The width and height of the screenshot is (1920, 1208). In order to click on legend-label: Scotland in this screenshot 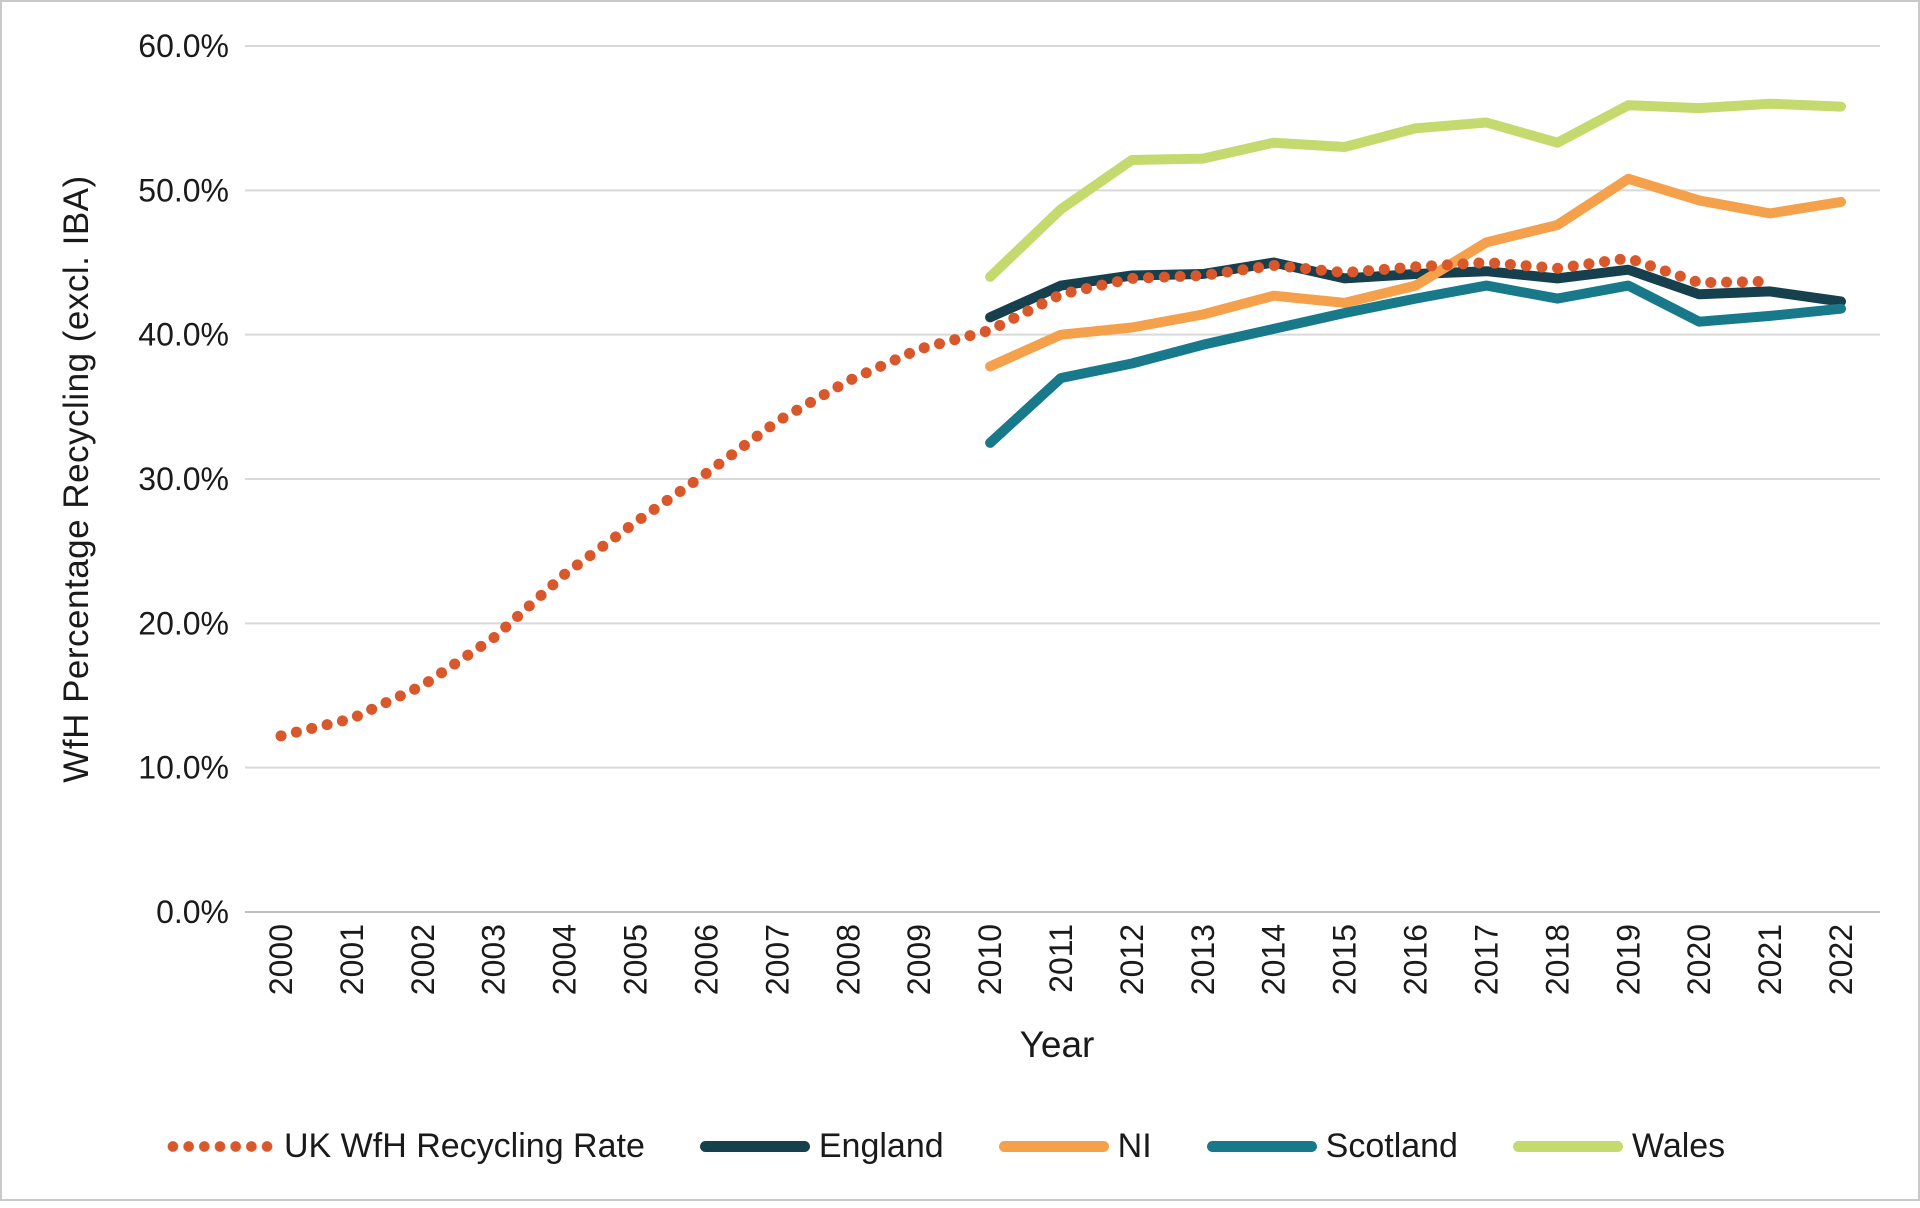, I will do `click(1391, 1145)`.